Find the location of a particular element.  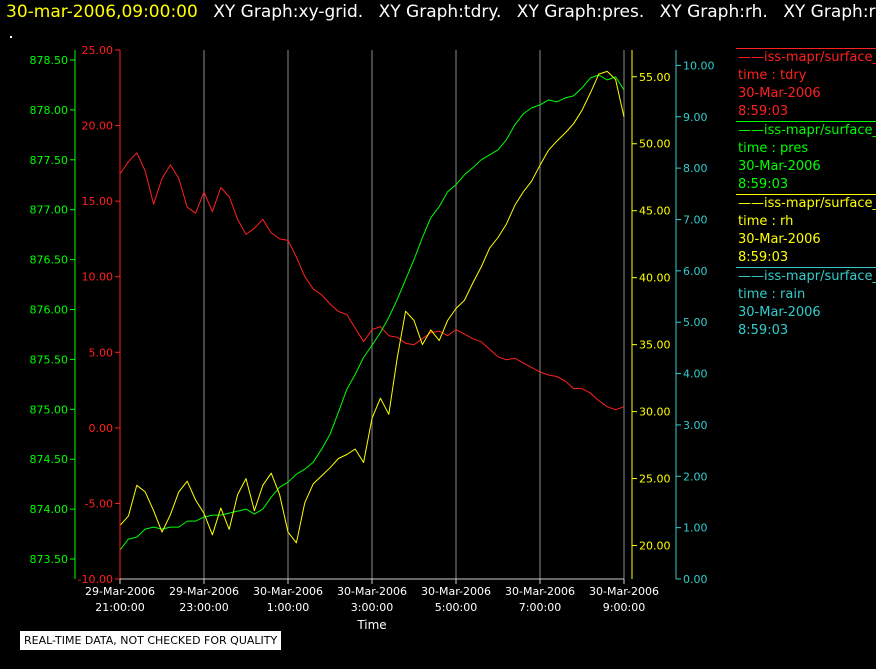

legend-name-rh: iss-mapr/surface_m is located at coordinates (820, 203).